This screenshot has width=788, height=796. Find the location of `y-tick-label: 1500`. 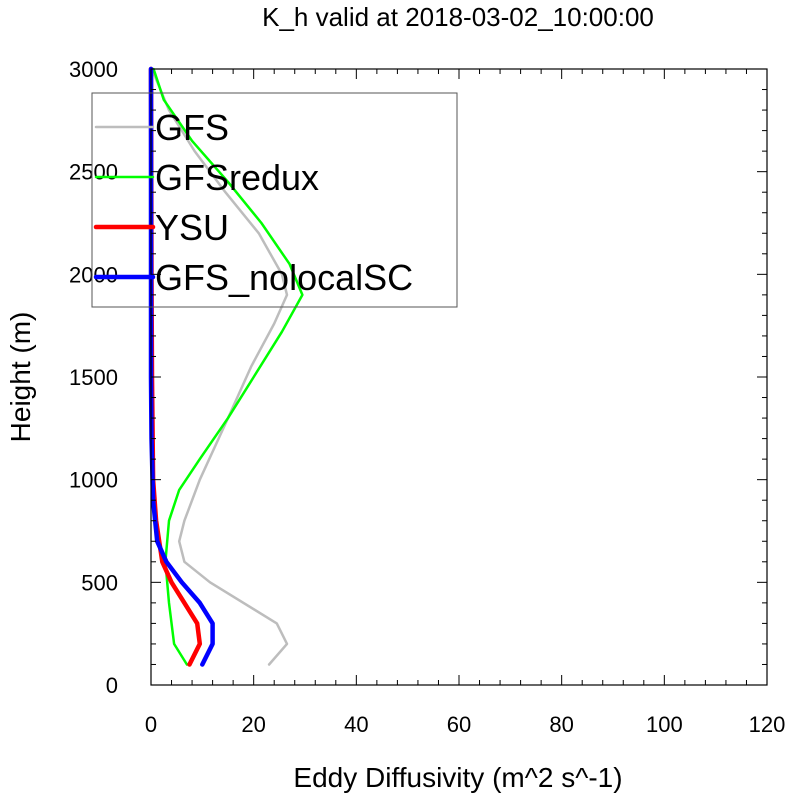

y-tick-label: 1500 is located at coordinates (93, 377).